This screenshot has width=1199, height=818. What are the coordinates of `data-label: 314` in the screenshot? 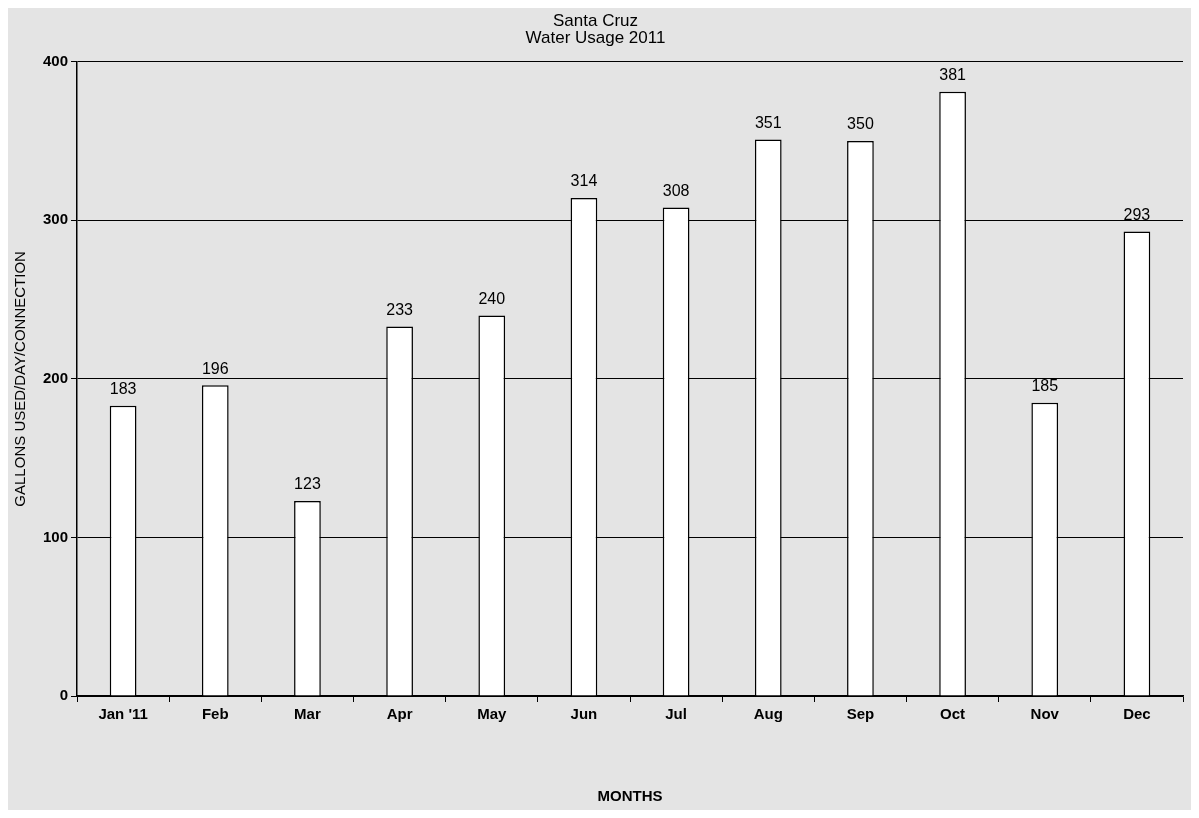 It's located at (584, 181).